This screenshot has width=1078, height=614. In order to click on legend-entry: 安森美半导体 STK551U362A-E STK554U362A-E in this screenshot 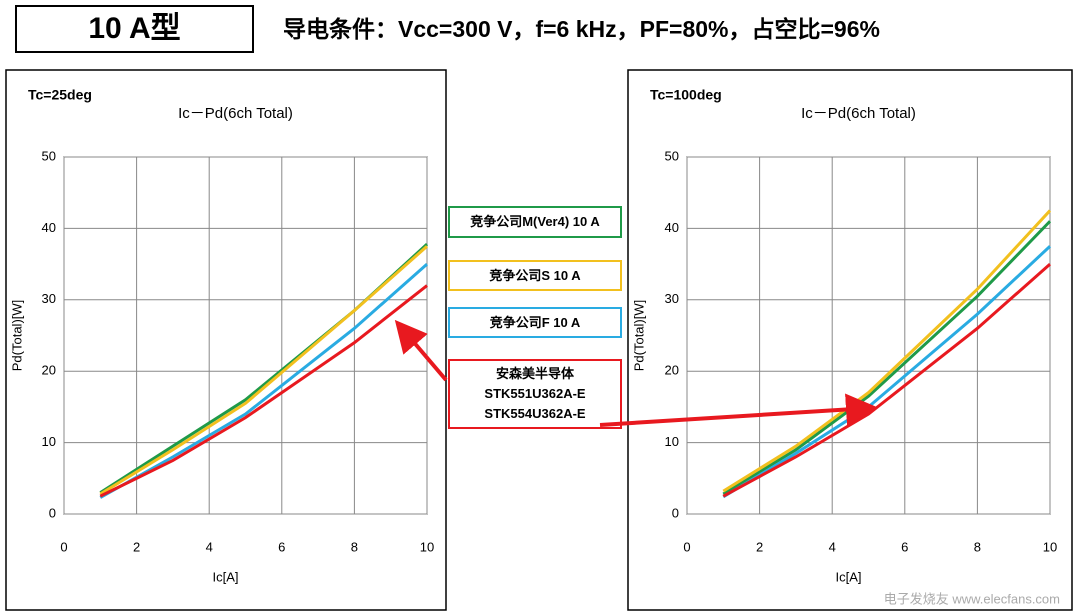, I will do `click(535, 394)`.